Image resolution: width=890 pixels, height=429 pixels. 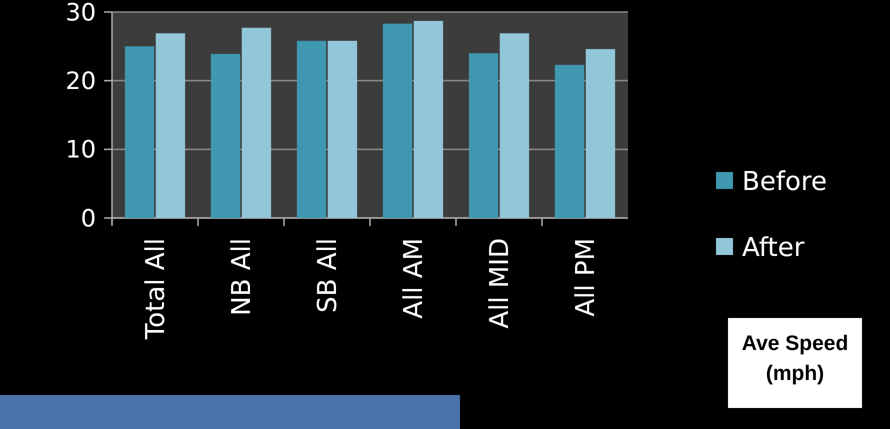 I want to click on x-tick-label: All PM, so click(x=586, y=277).